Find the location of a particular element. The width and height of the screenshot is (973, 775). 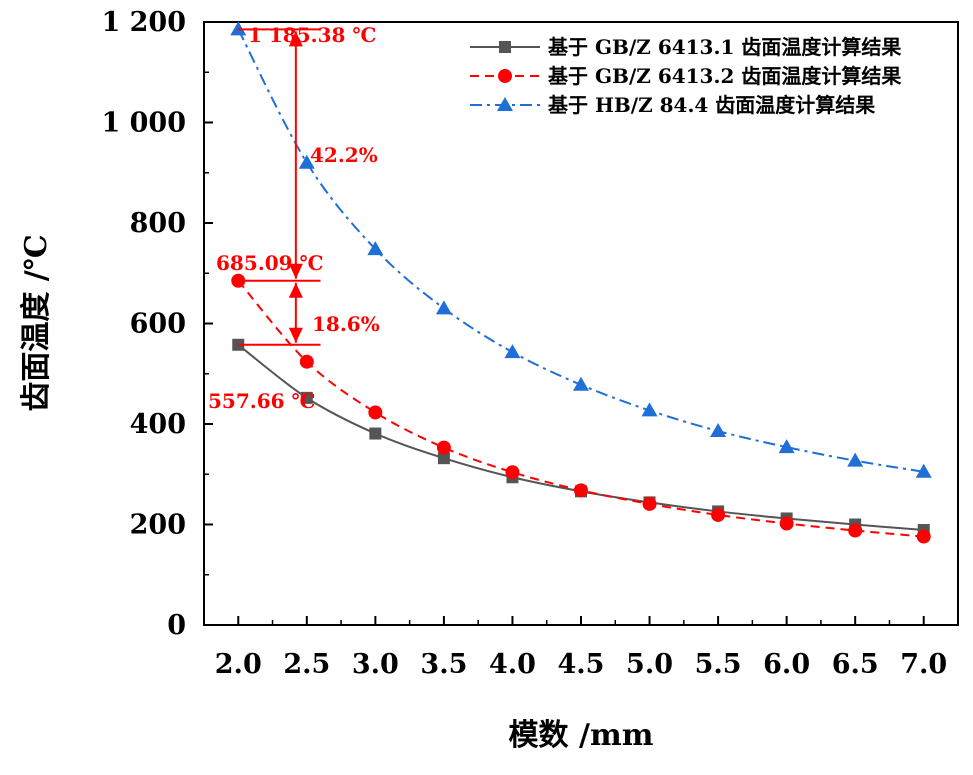

y-tick-label: 600 is located at coordinates (158, 324).